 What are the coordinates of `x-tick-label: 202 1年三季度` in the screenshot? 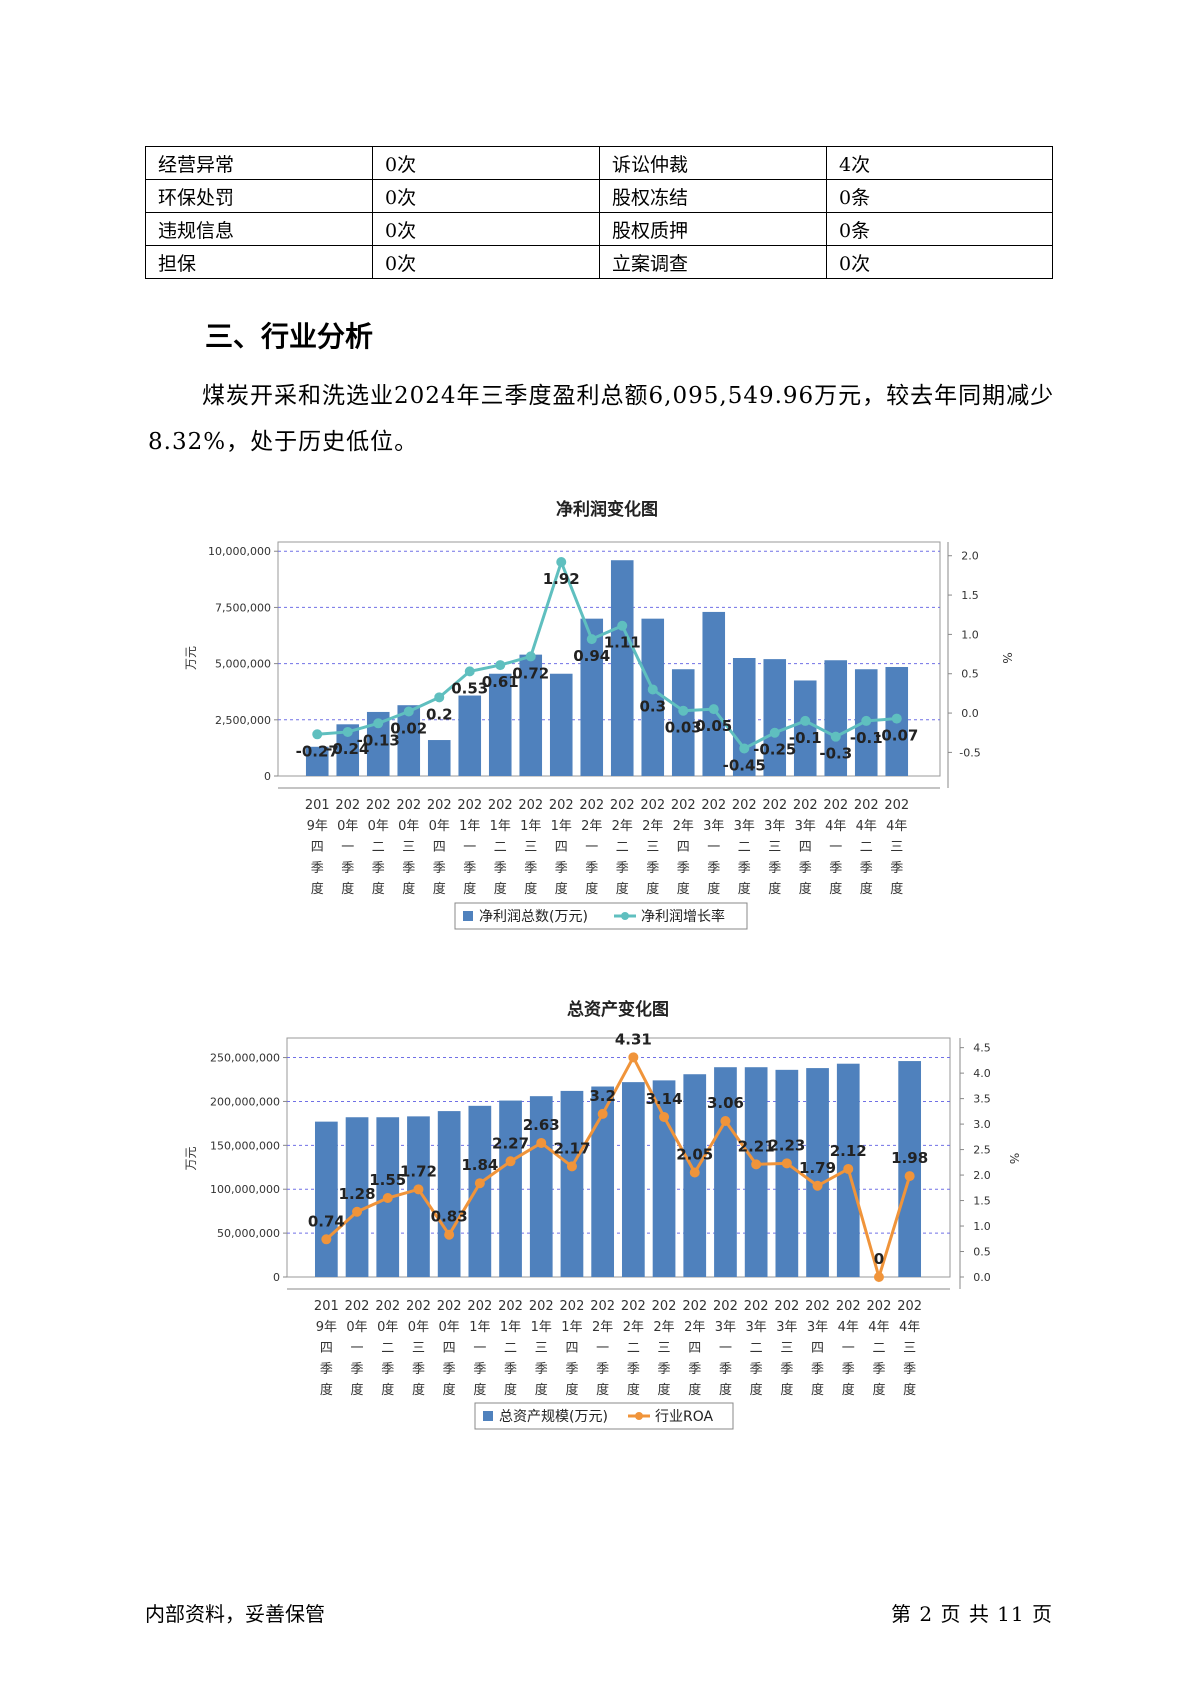 It's located at (541, 1348).